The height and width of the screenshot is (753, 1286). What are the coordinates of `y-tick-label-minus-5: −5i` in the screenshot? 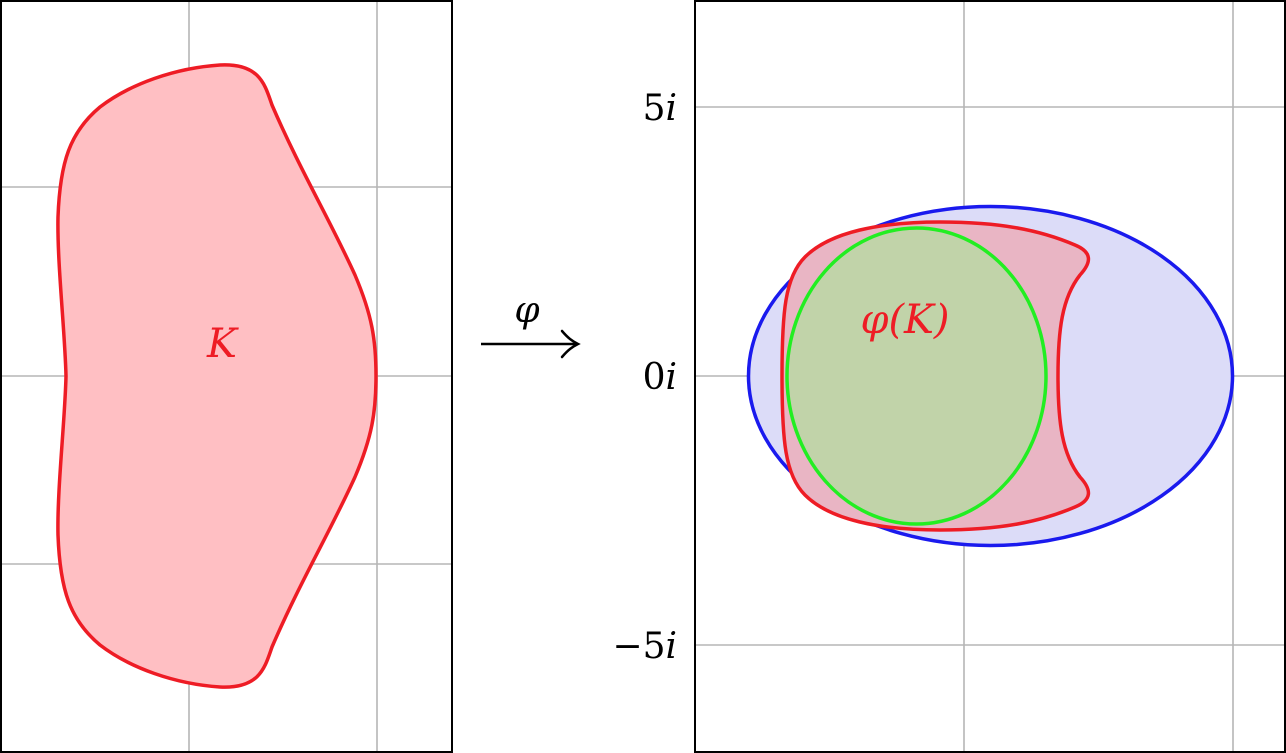 It's located at (644, 646).